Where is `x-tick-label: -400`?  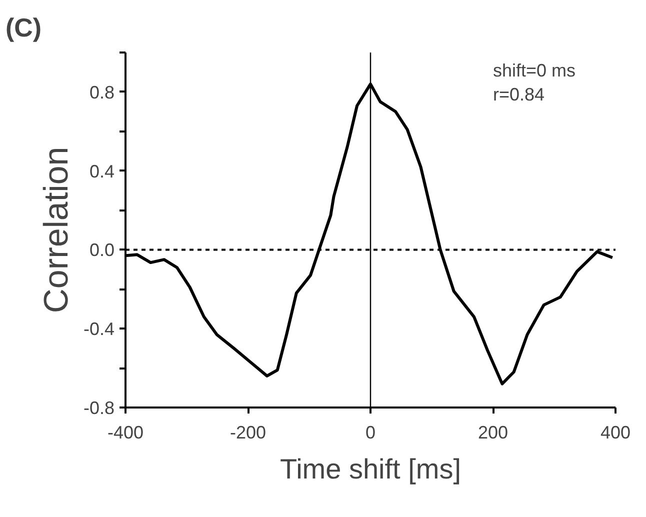 x-tick-label: -400 is located at coordinates (125, 432).